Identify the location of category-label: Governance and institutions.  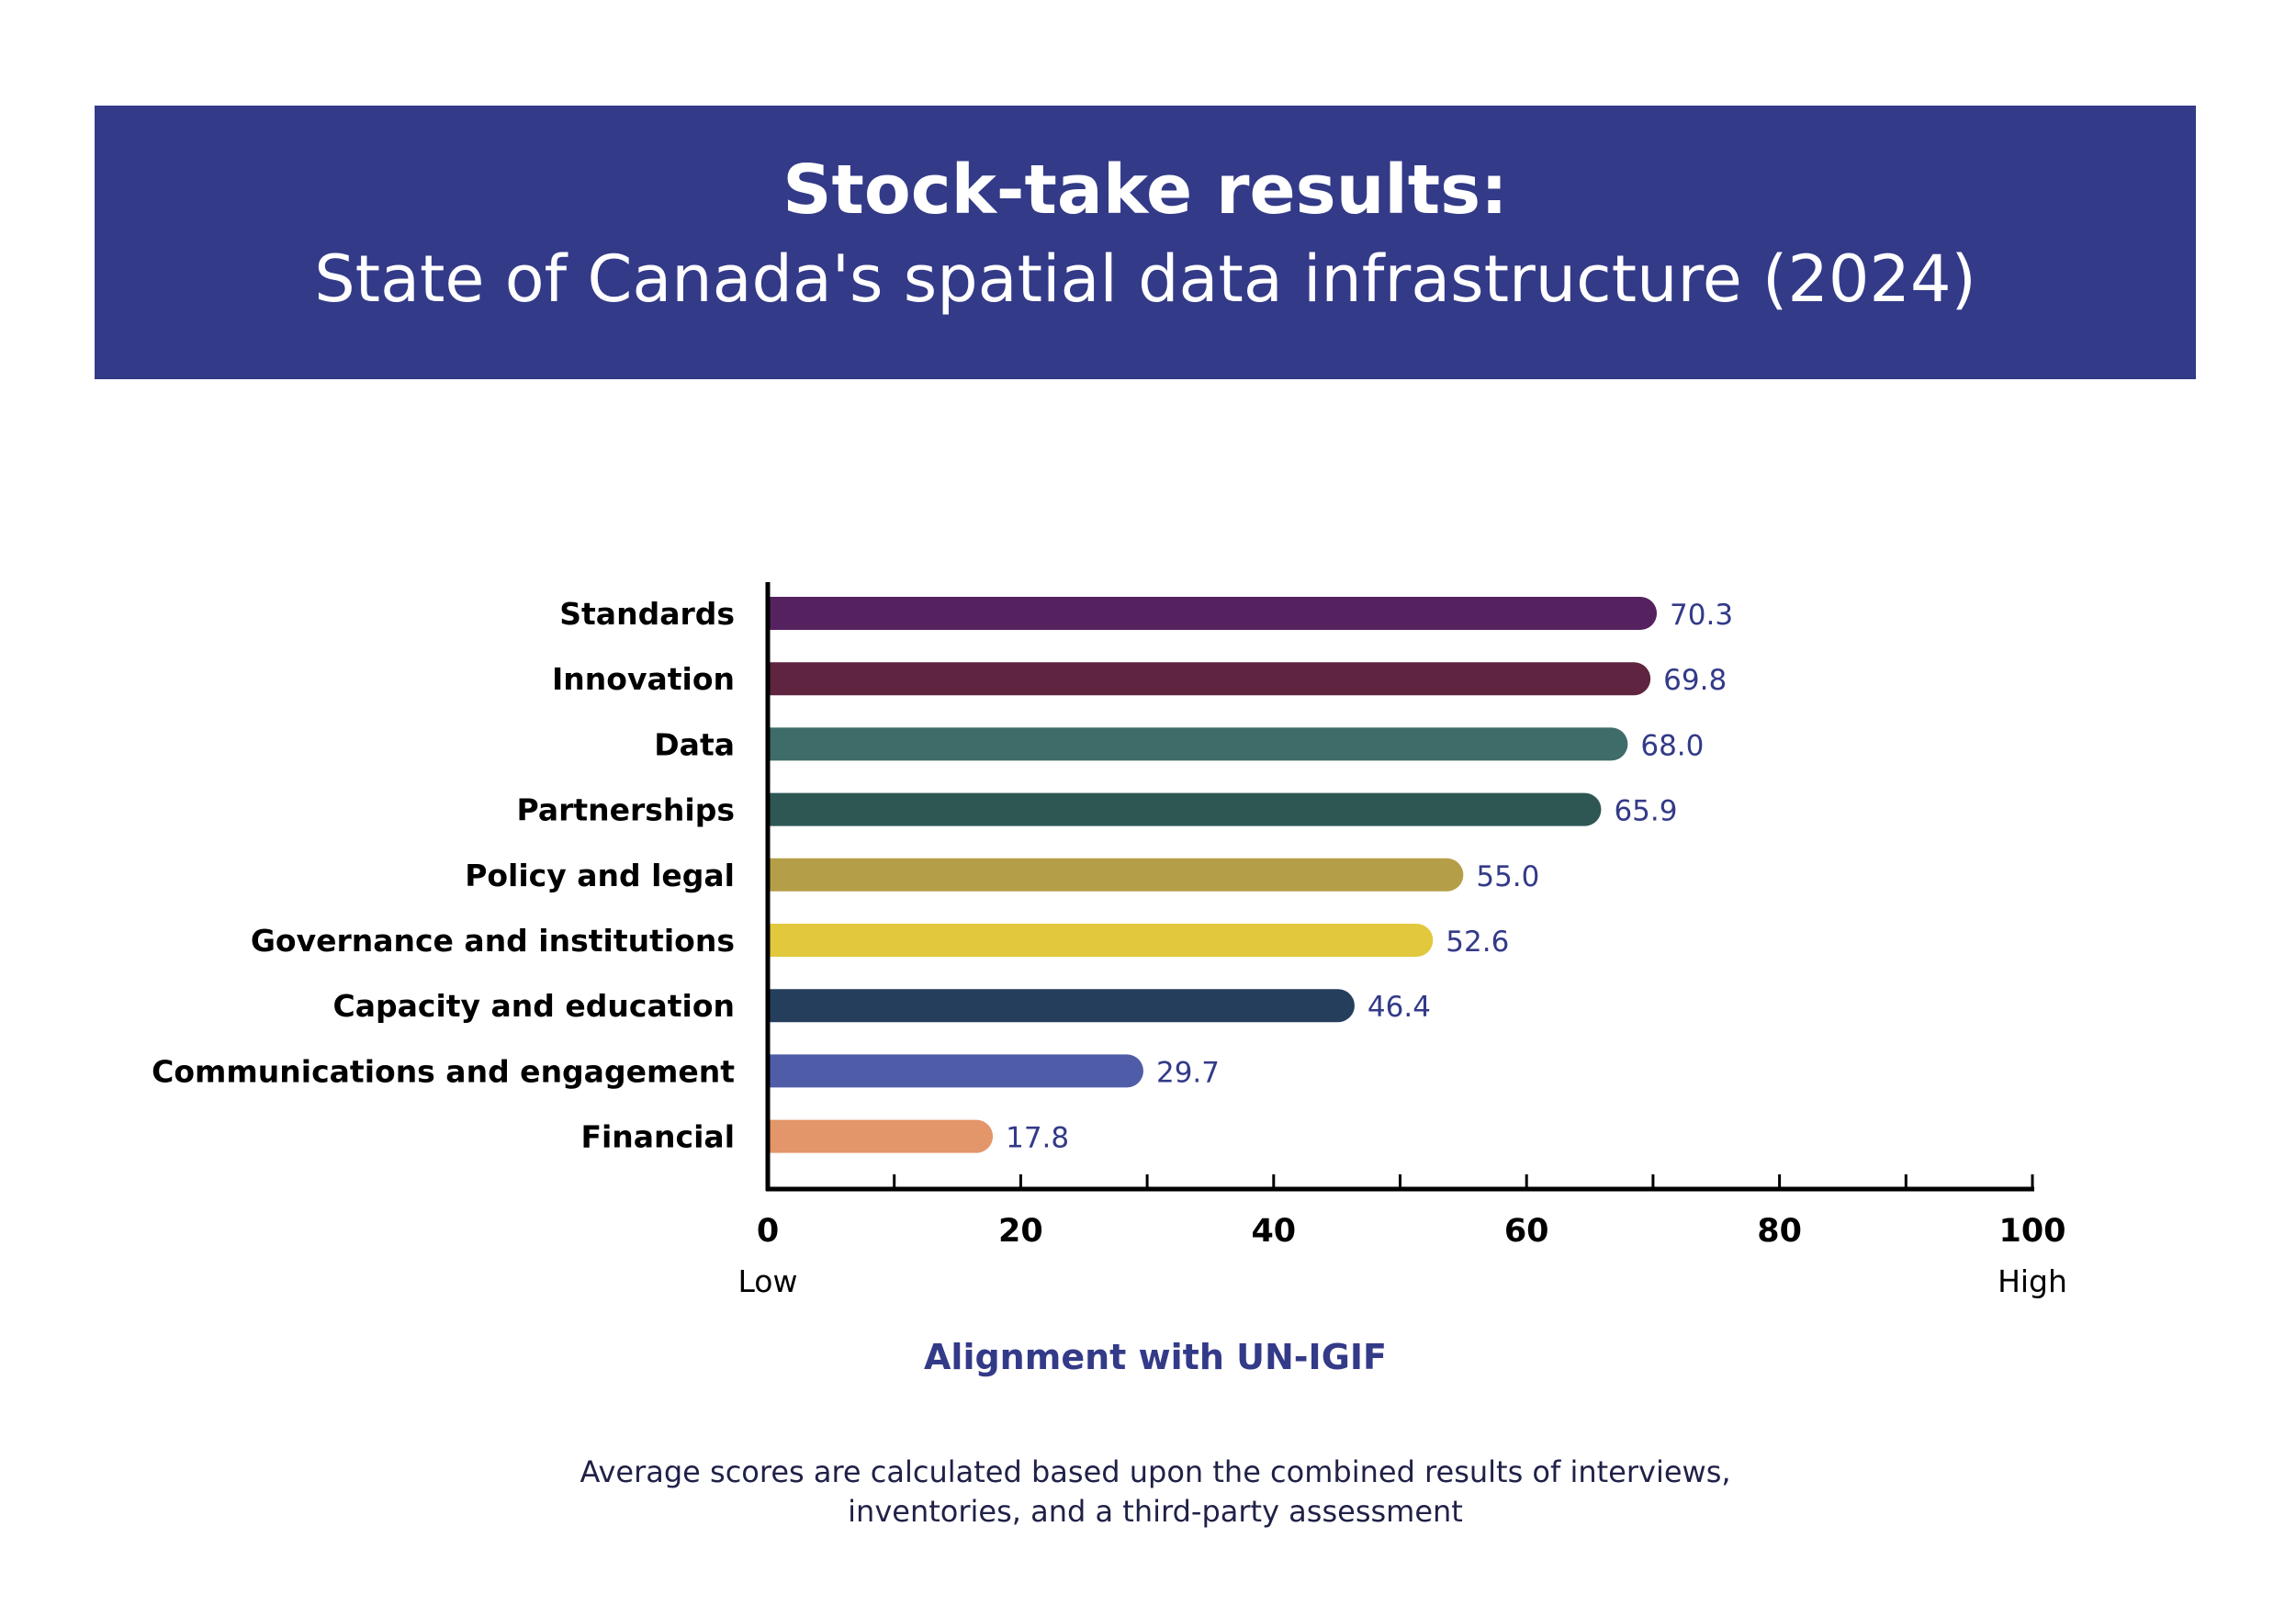
(493, 941).